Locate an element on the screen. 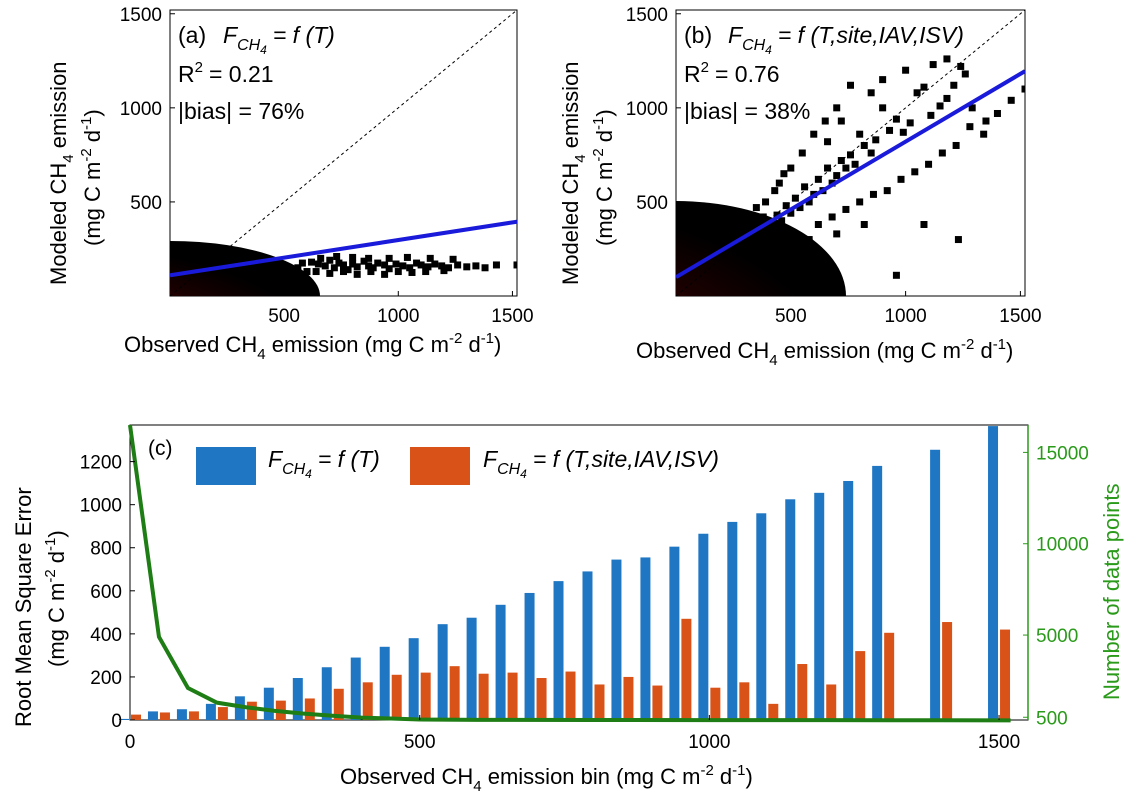  panel-b-plot-area is located at coordinates (850, 153).